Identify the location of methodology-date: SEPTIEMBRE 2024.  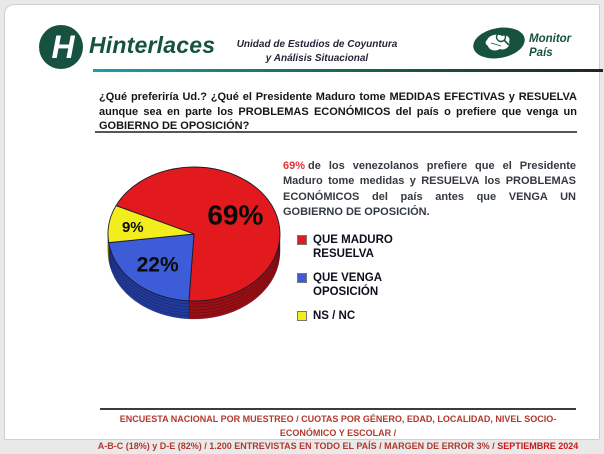
(538, 446).